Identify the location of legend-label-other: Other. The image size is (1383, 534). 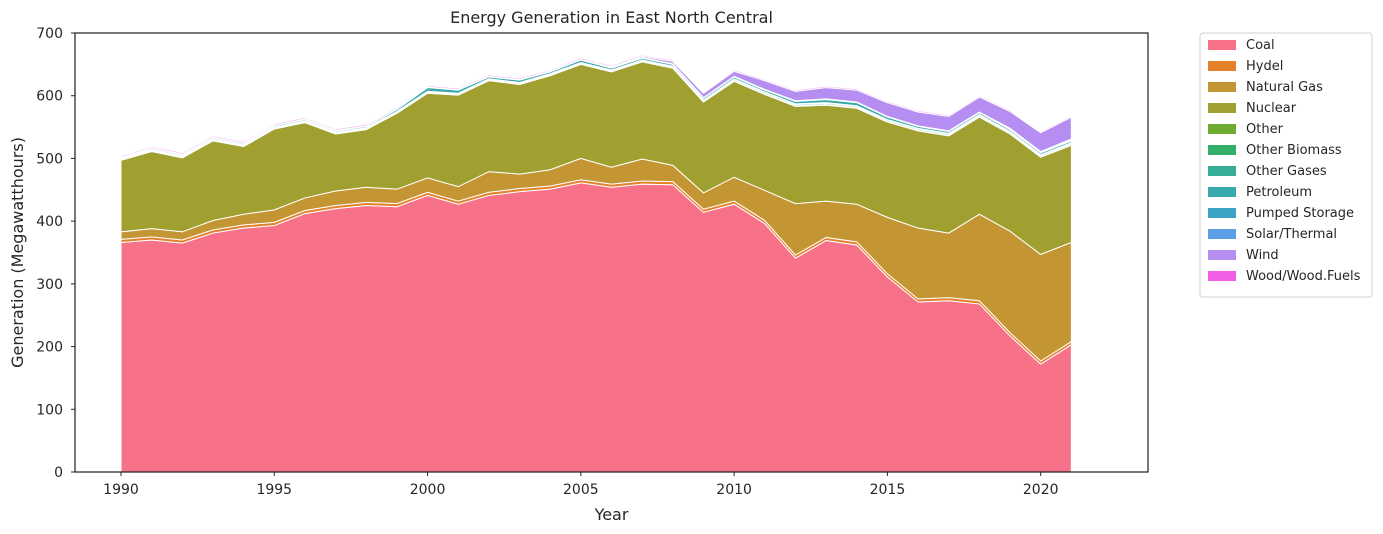
(1265, 129).